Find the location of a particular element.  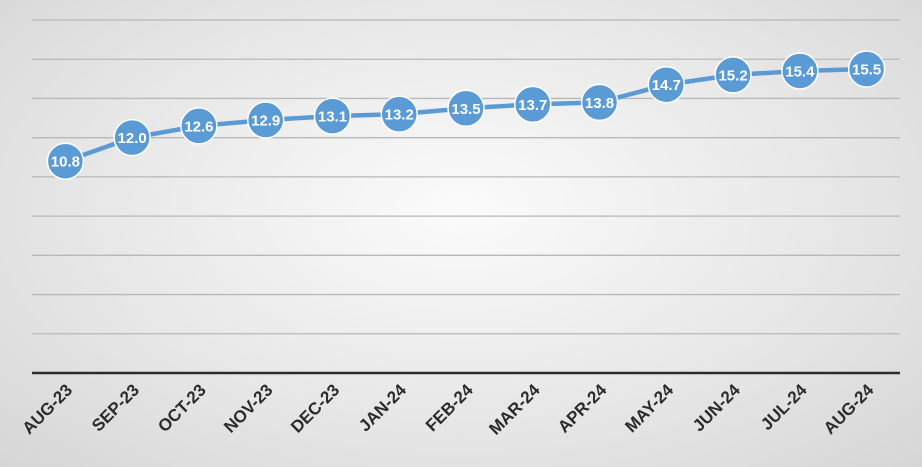

data-label: 12.0 is located at coordinates (132, 138).